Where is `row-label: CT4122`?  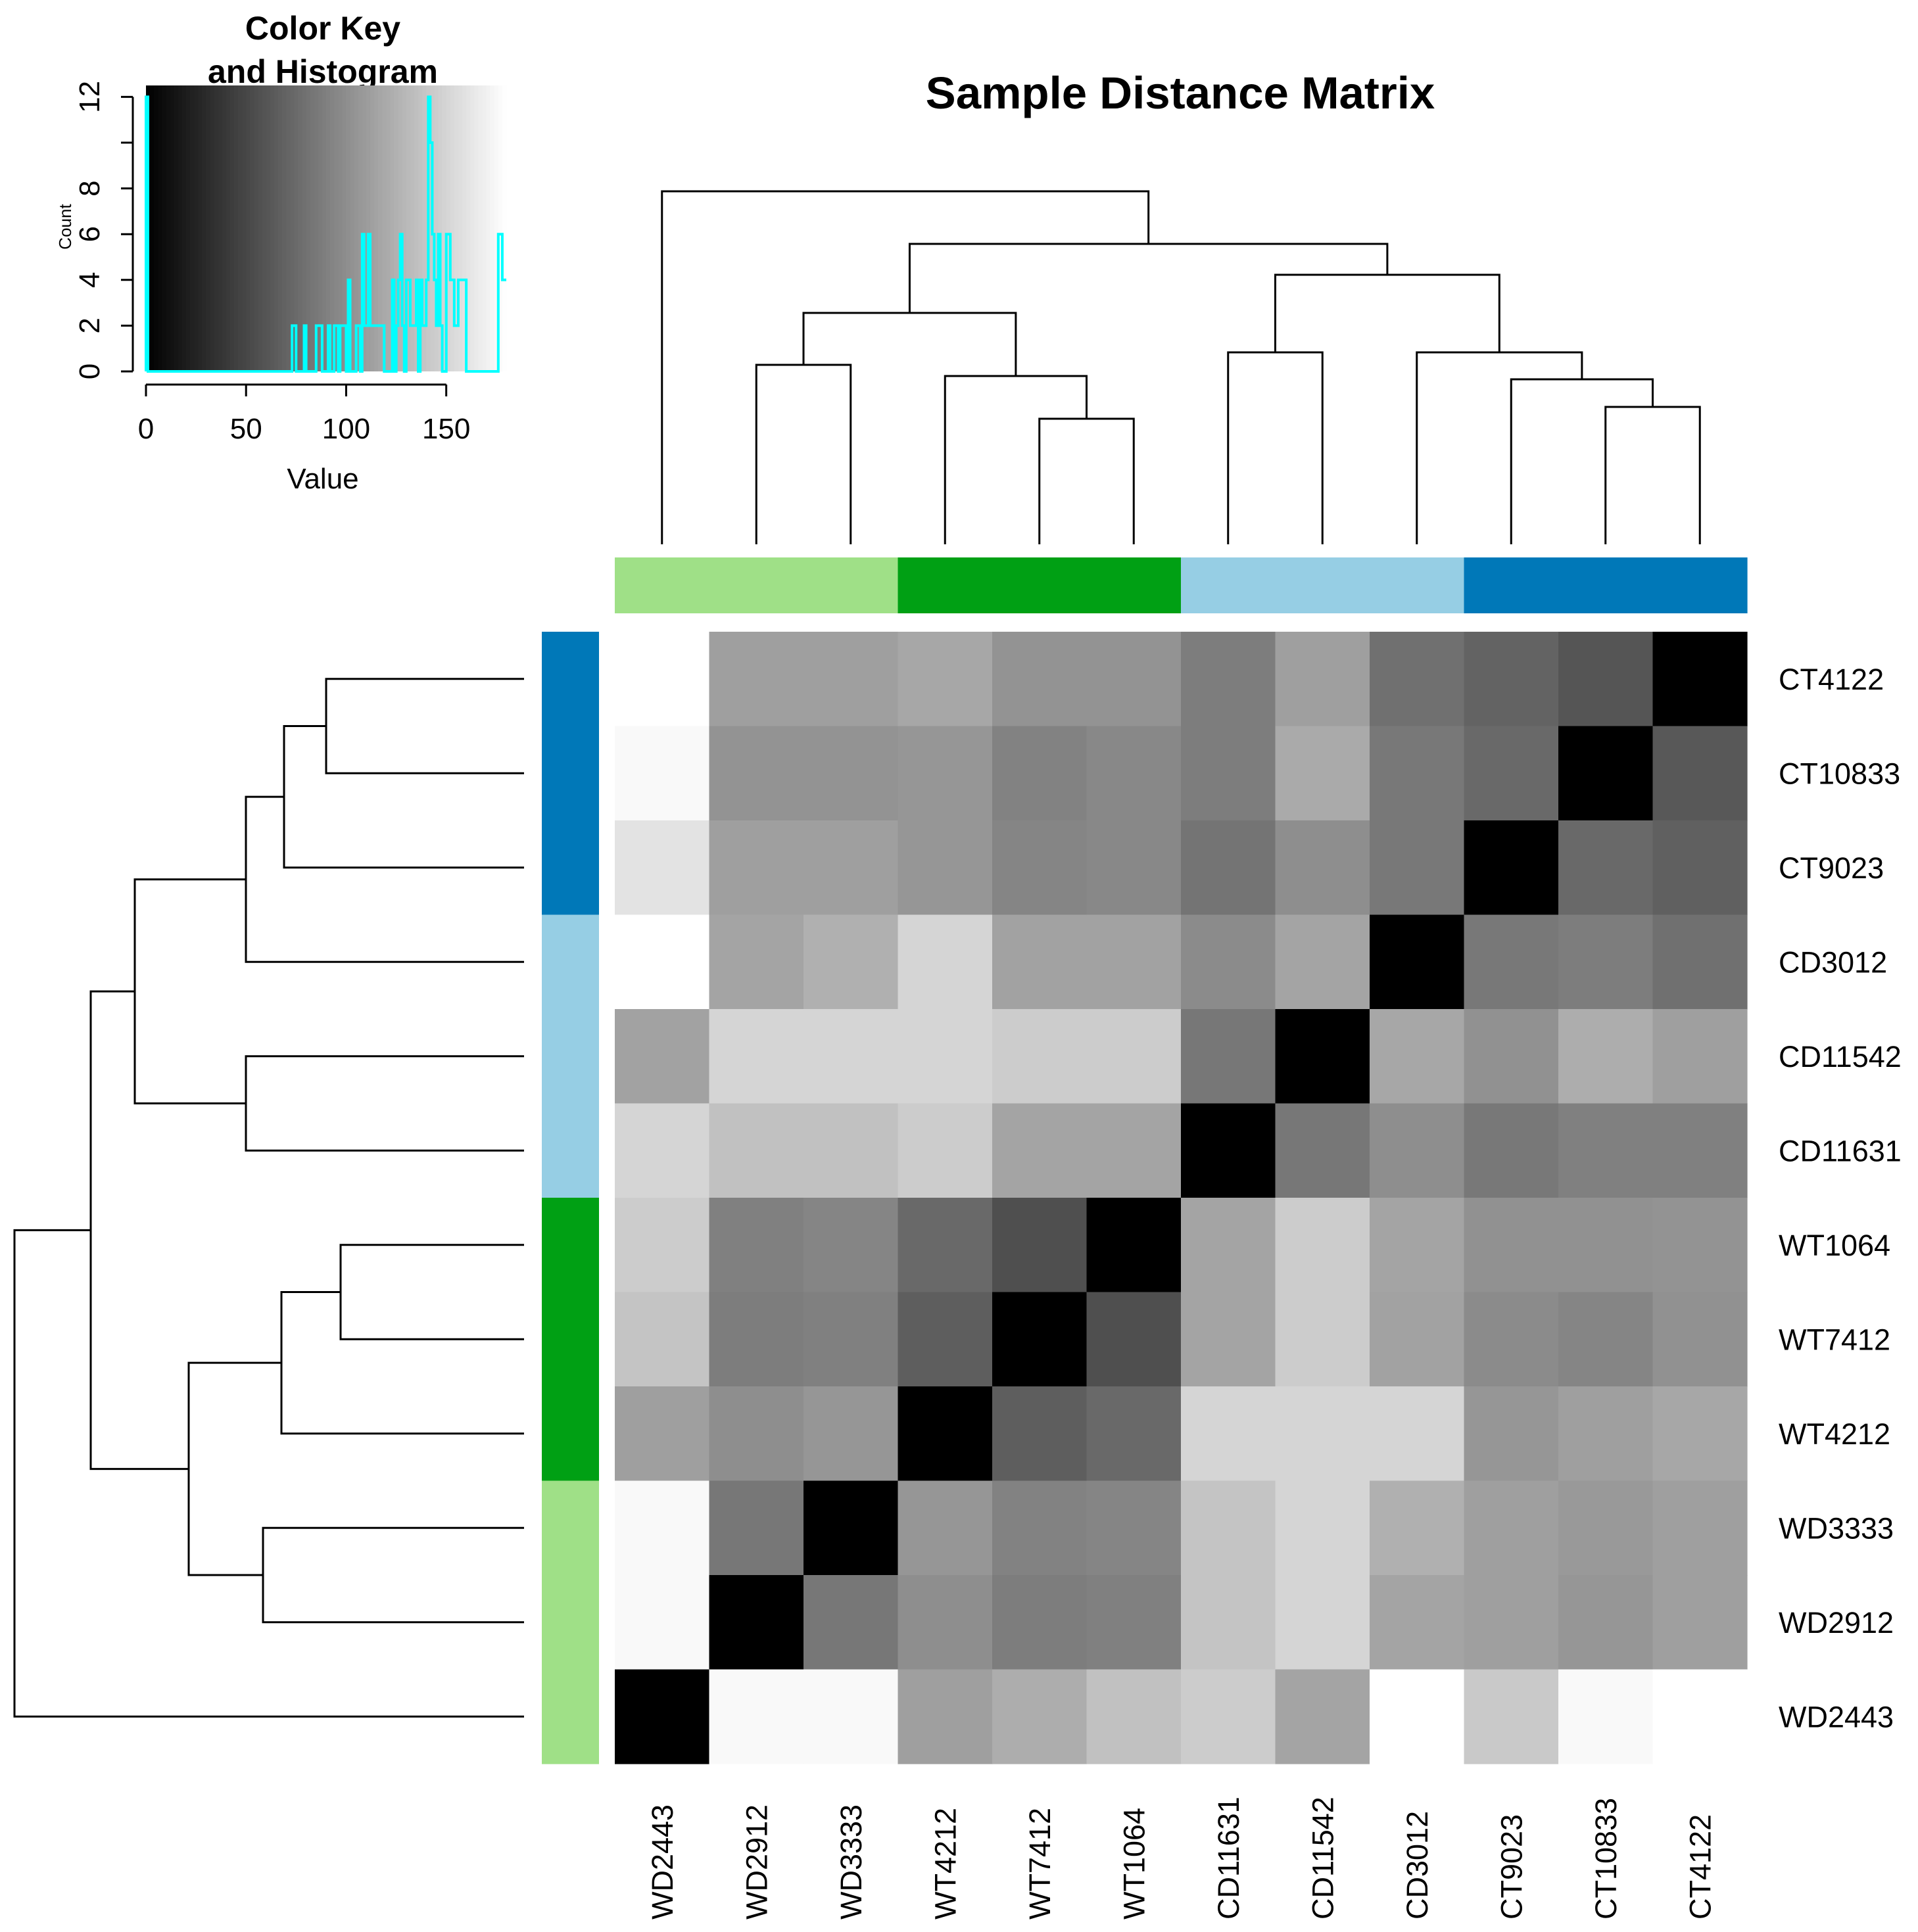
row-label: CT4122 is located at coordinates (1831, 679).